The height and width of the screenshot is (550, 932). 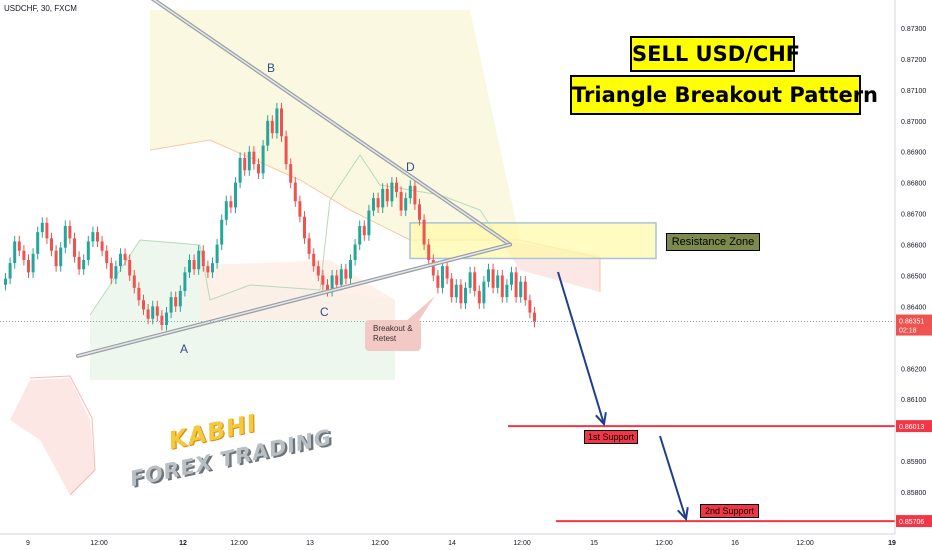 What do you see at coordinates (673, 477) in the screenshot?
I see `arrow-to-second-support` at bounding box center [673, 477].